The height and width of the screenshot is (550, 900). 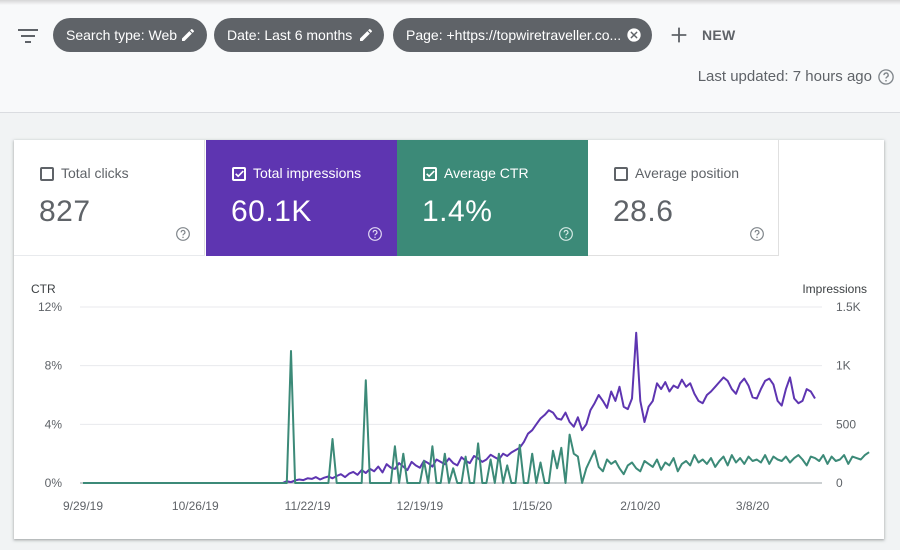 What do you see at coordinates (643, 211) in the screenshot?
I see `metric-value: 28.6` at bounding box center [643, 211].